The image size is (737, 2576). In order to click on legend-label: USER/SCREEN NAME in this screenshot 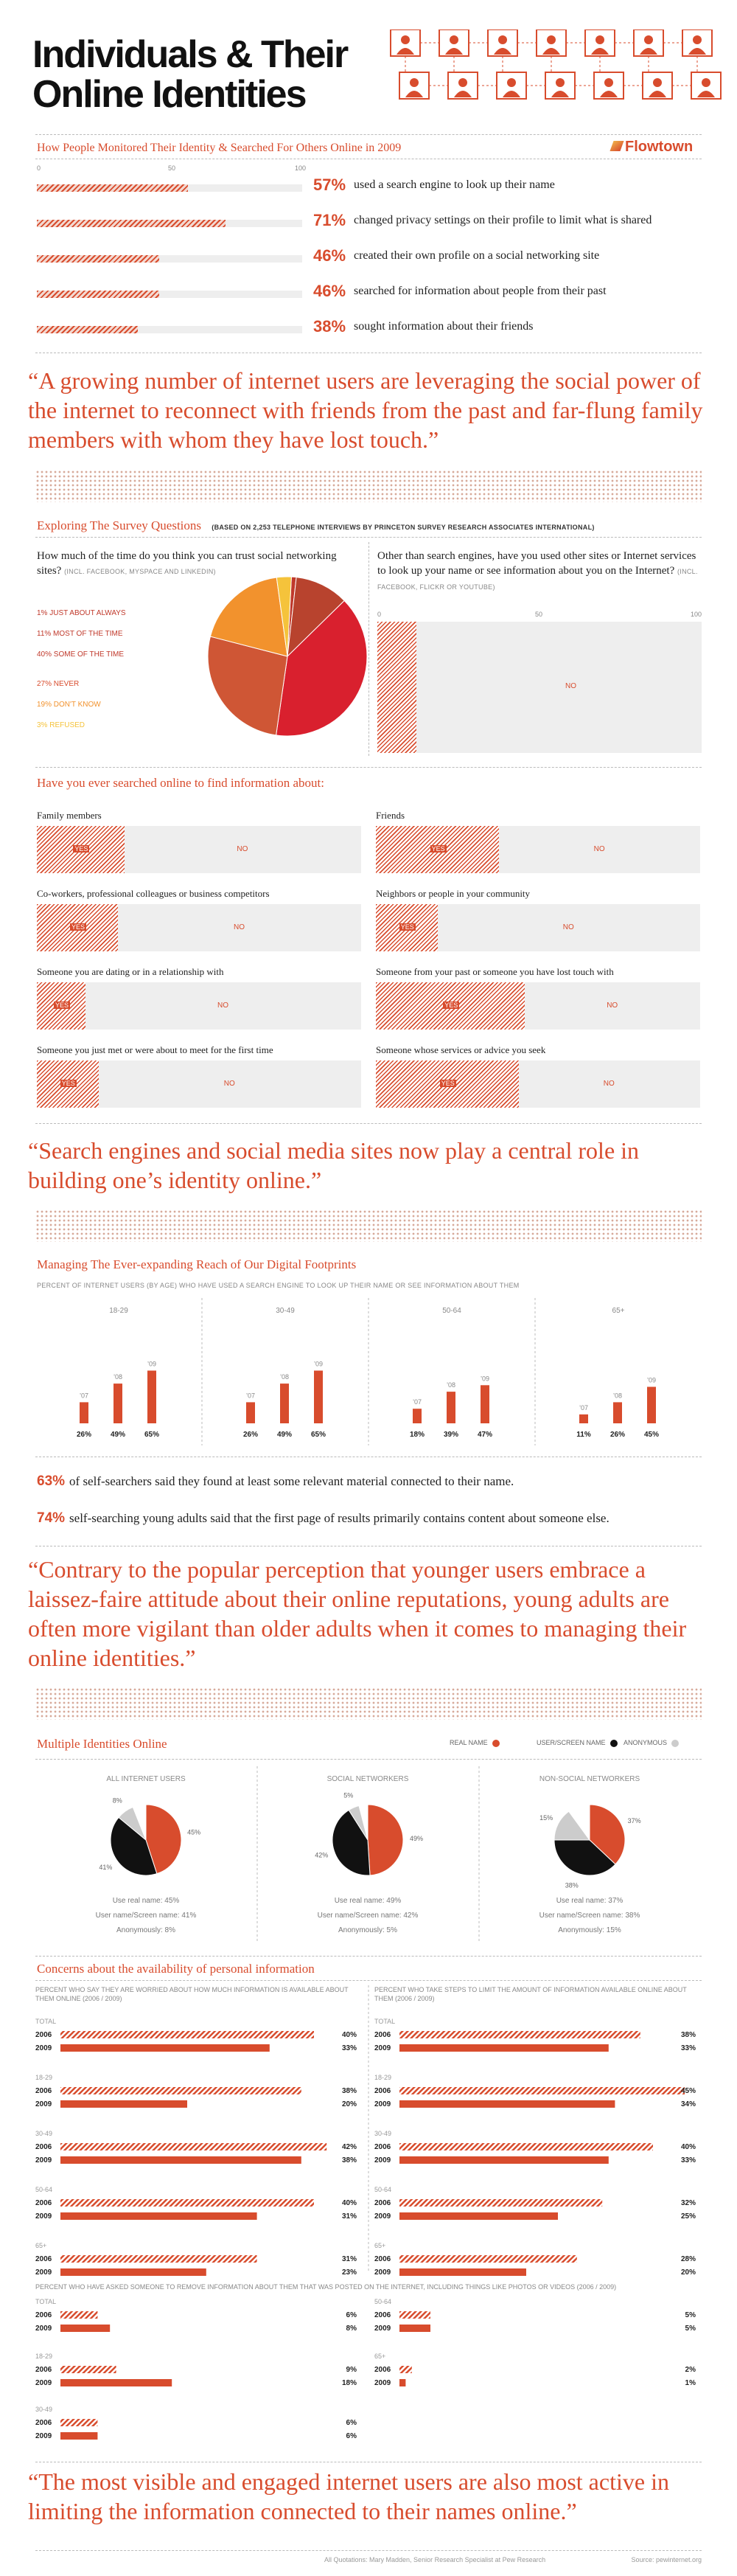, I will do `click(571, 1742)`.